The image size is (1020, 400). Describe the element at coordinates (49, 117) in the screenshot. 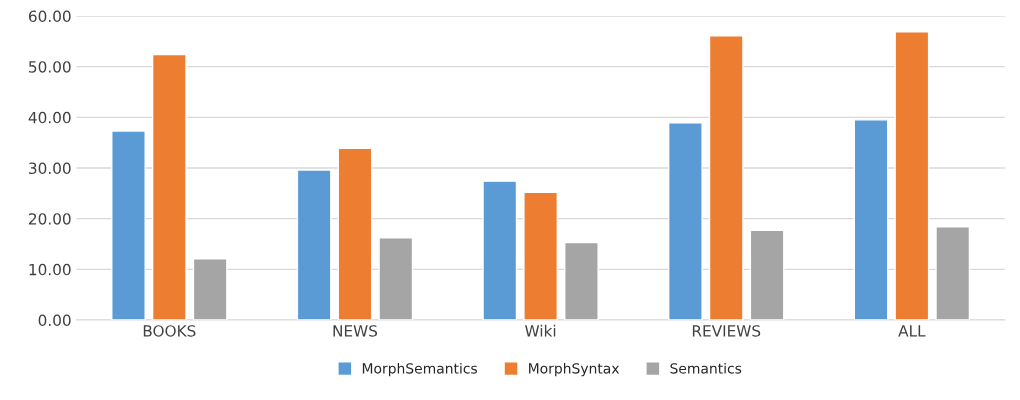

I see `y-tick-label: 40.00` at that location.